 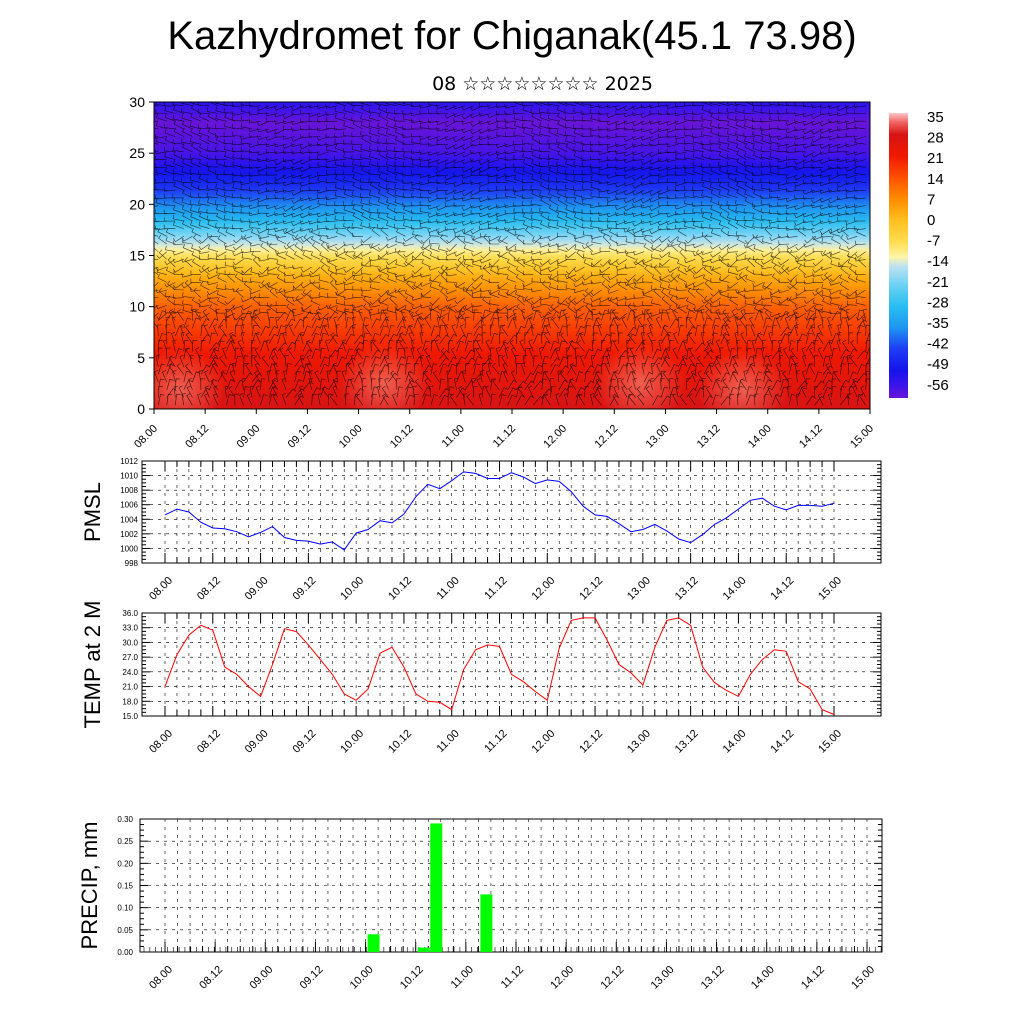 What do you see at coordinates (760, 437) in the screenshot?
I see `cross-xtick-label: 14.00` at bounding box center [760, 437].